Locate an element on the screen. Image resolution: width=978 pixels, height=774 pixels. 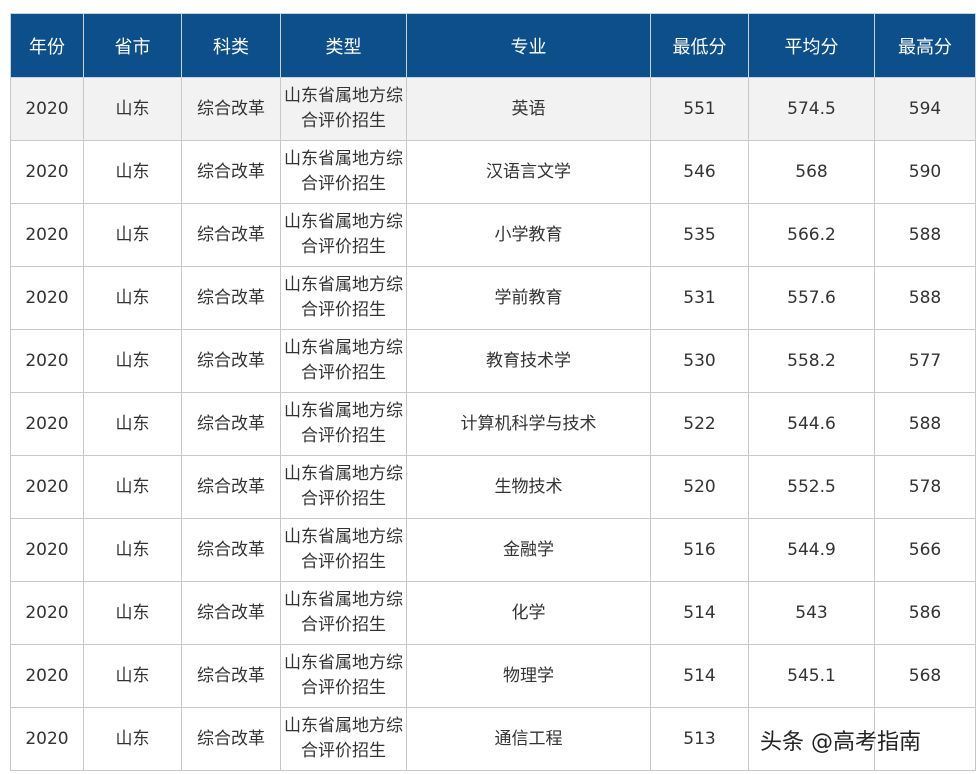
header-cell: 年份 is located at coordinates (47, 45).